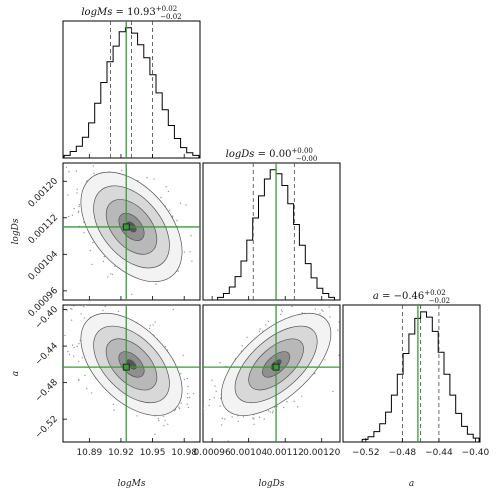 This screenshot has width=497, height=500. What do you see at coordinates (136, 463) in the screenshot?
I see `x-axis-logMs: 10.89 10.92 10.95 10.98 logMs` at bounding box center [136, 463].